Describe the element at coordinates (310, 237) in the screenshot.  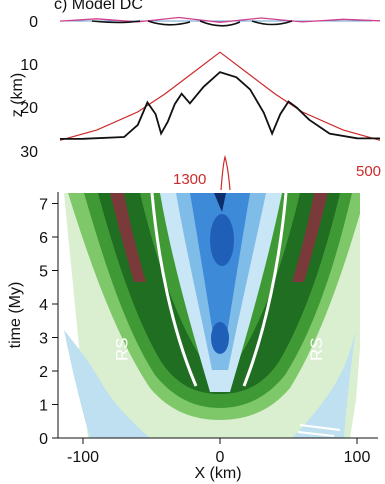
I see `heatmap-core-right` at that location.